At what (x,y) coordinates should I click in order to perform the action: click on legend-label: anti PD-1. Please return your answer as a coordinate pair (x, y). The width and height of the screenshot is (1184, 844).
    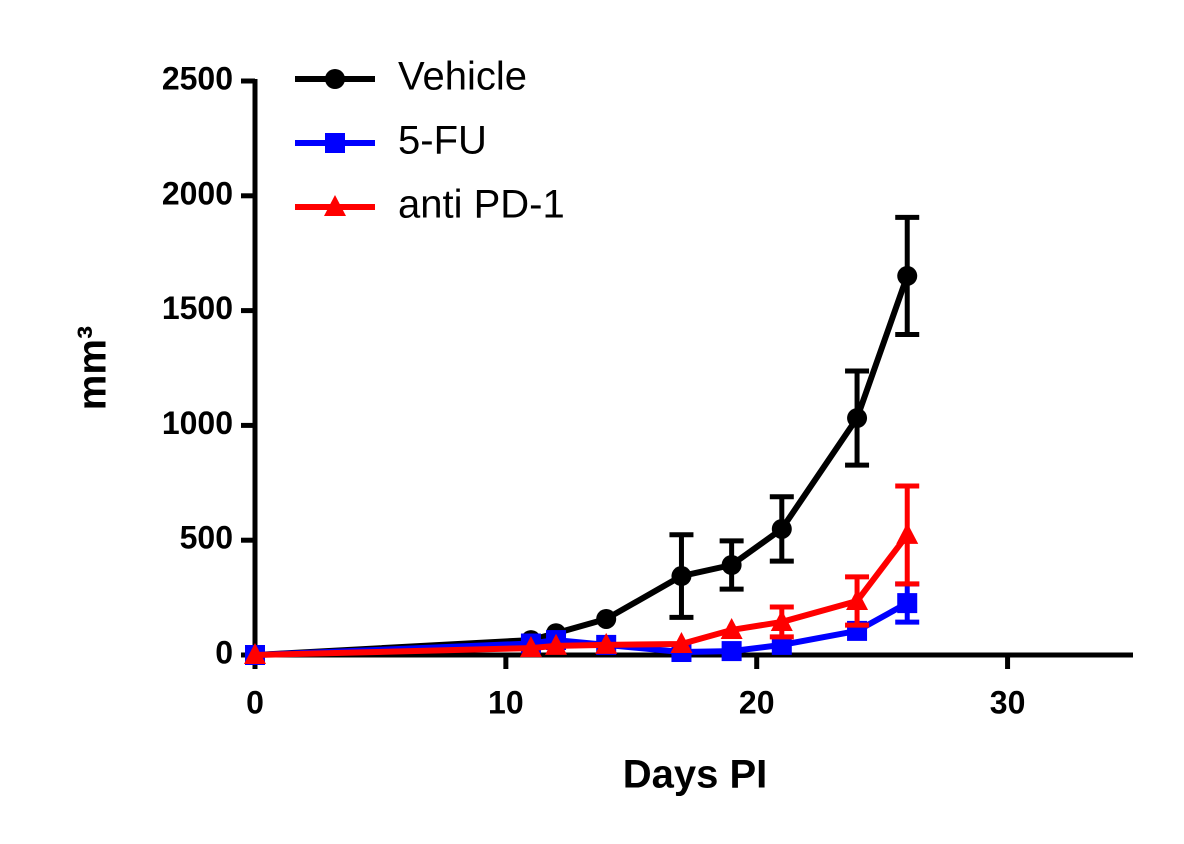
    Looking at the image, I should click on (481, 205).